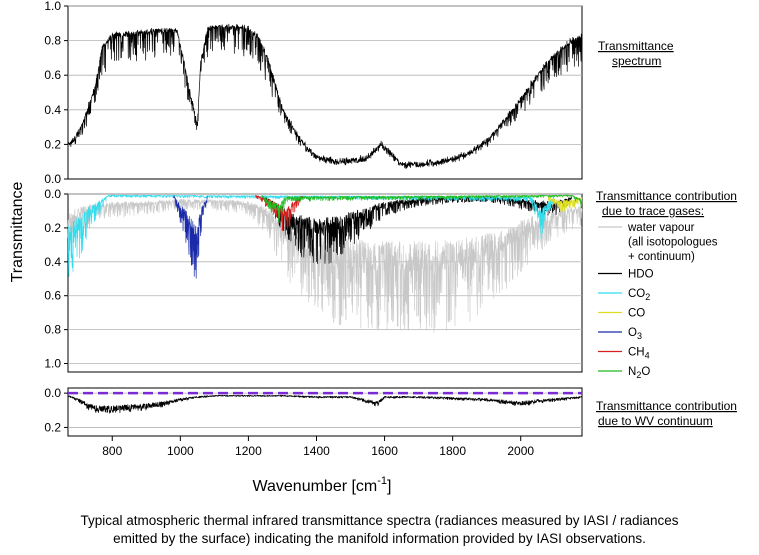 This screenshot has height=555, width=759. I want to click on panel-3-series, so click(325, 402).